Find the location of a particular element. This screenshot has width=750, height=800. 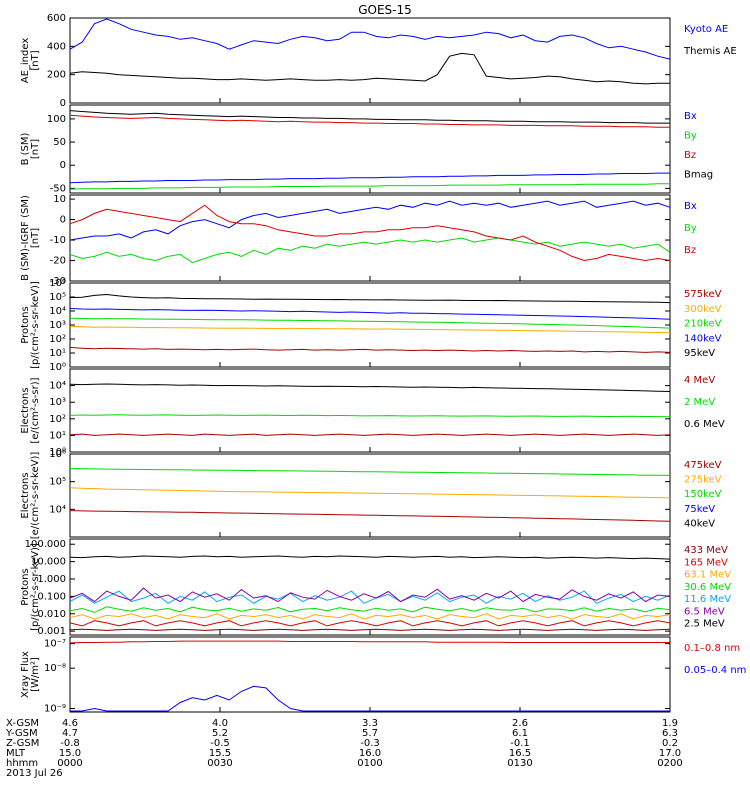

footer-value: 15.0 is located at coordinates (70, 753).